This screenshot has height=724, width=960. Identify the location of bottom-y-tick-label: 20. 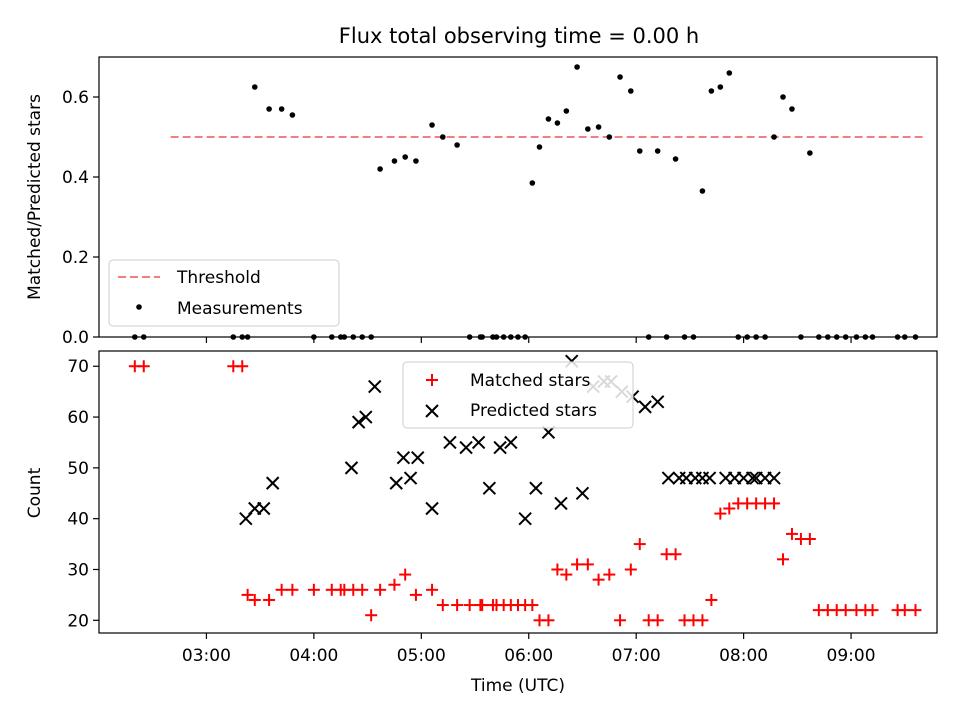
(78, 621).